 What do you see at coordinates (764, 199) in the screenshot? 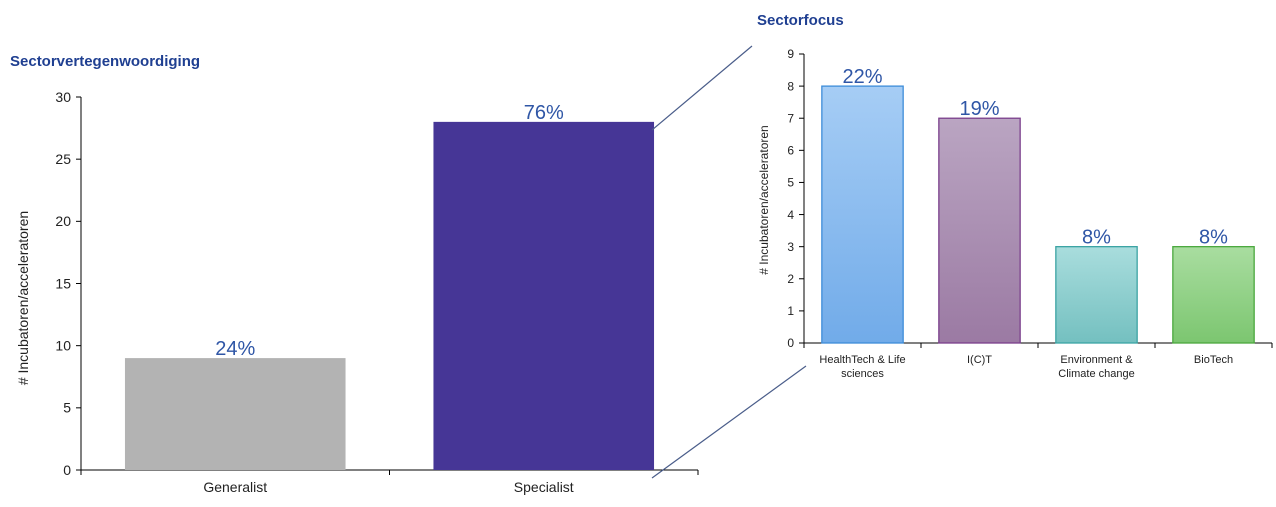
I see `right-y-axis-title: # Incubatoren/acceleratoren` at bounding box center [764, 199].